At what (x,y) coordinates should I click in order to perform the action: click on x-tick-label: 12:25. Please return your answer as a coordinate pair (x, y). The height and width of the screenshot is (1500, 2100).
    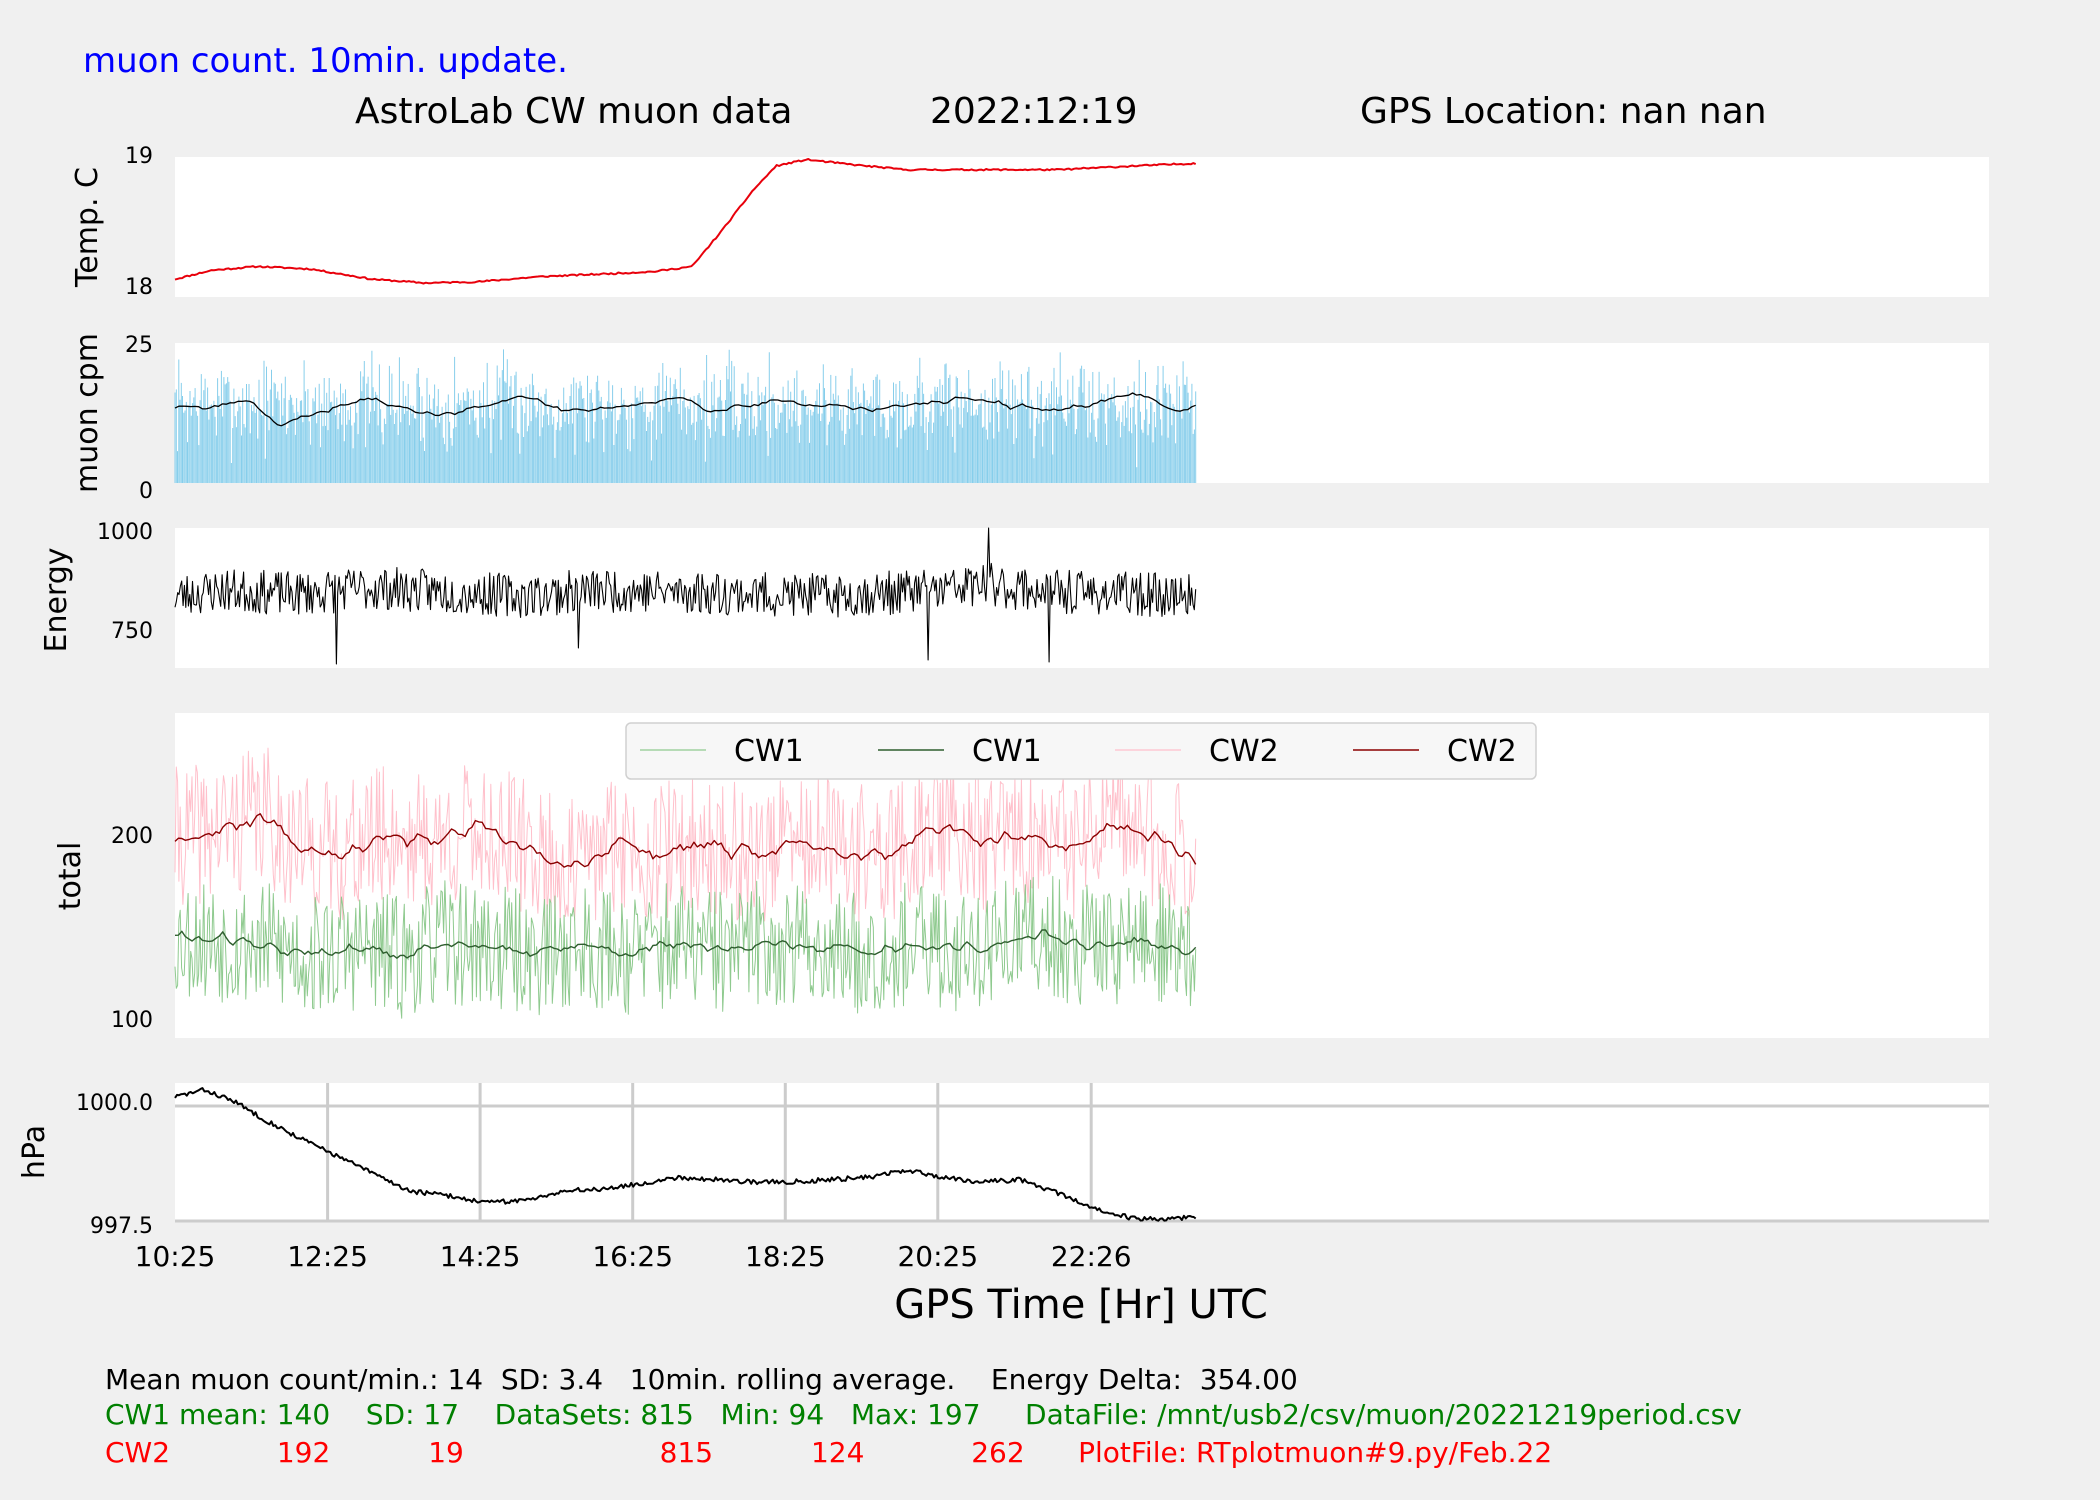
    Looking at the image, I should click on (327, 1256).